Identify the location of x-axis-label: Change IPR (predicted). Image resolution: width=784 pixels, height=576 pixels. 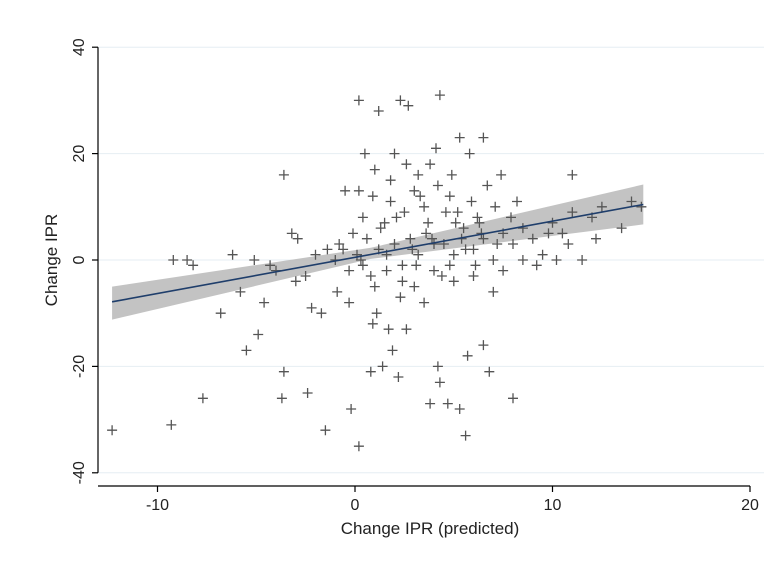
(430, 528).